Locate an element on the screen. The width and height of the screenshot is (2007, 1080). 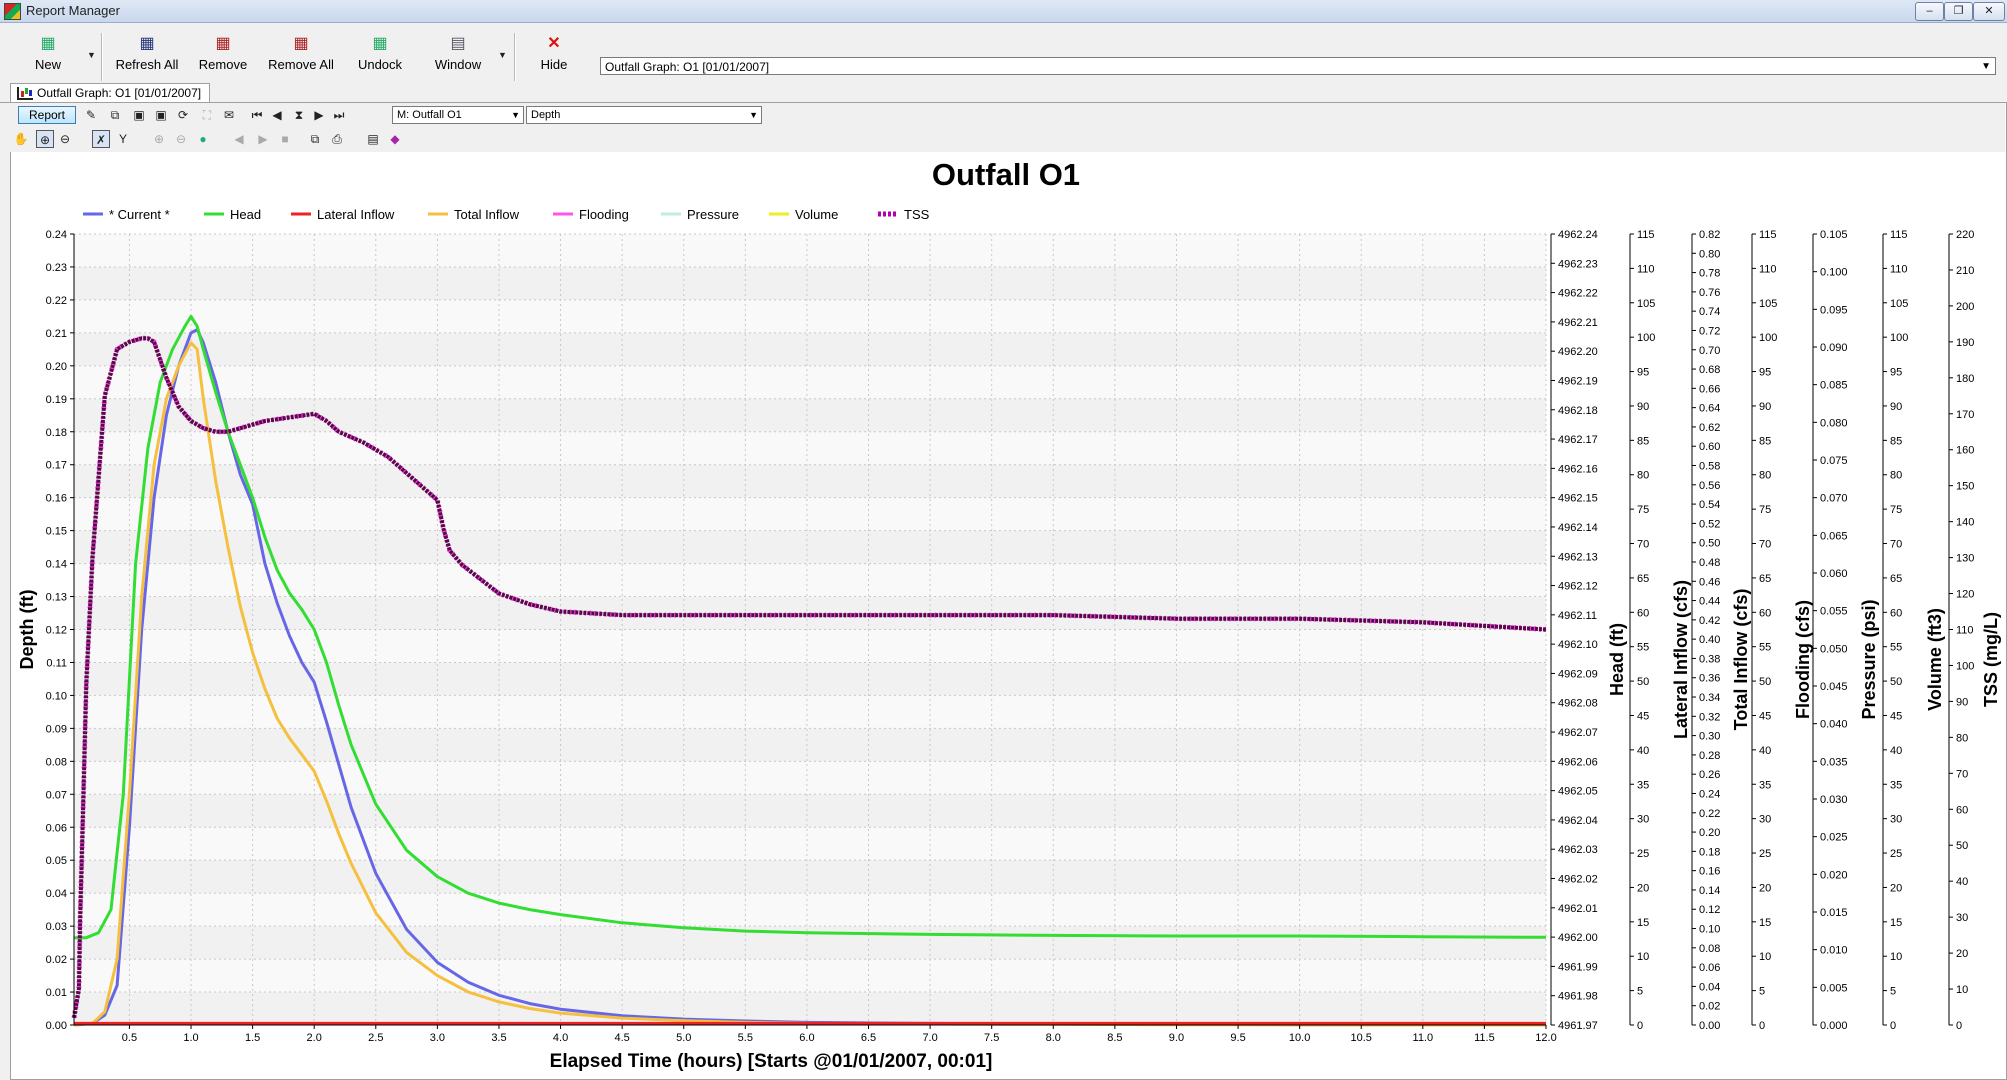
play-back-icon: ◀ is located at coordinates (239, 139).